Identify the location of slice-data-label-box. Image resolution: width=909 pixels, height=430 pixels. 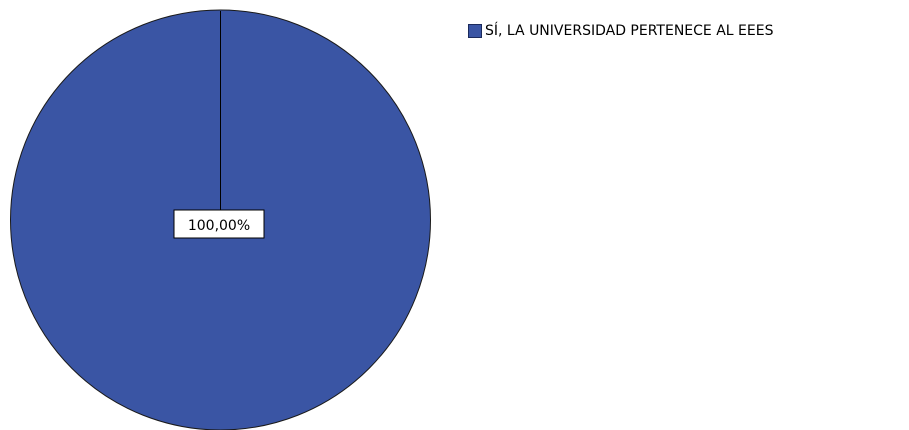
(219, 224).